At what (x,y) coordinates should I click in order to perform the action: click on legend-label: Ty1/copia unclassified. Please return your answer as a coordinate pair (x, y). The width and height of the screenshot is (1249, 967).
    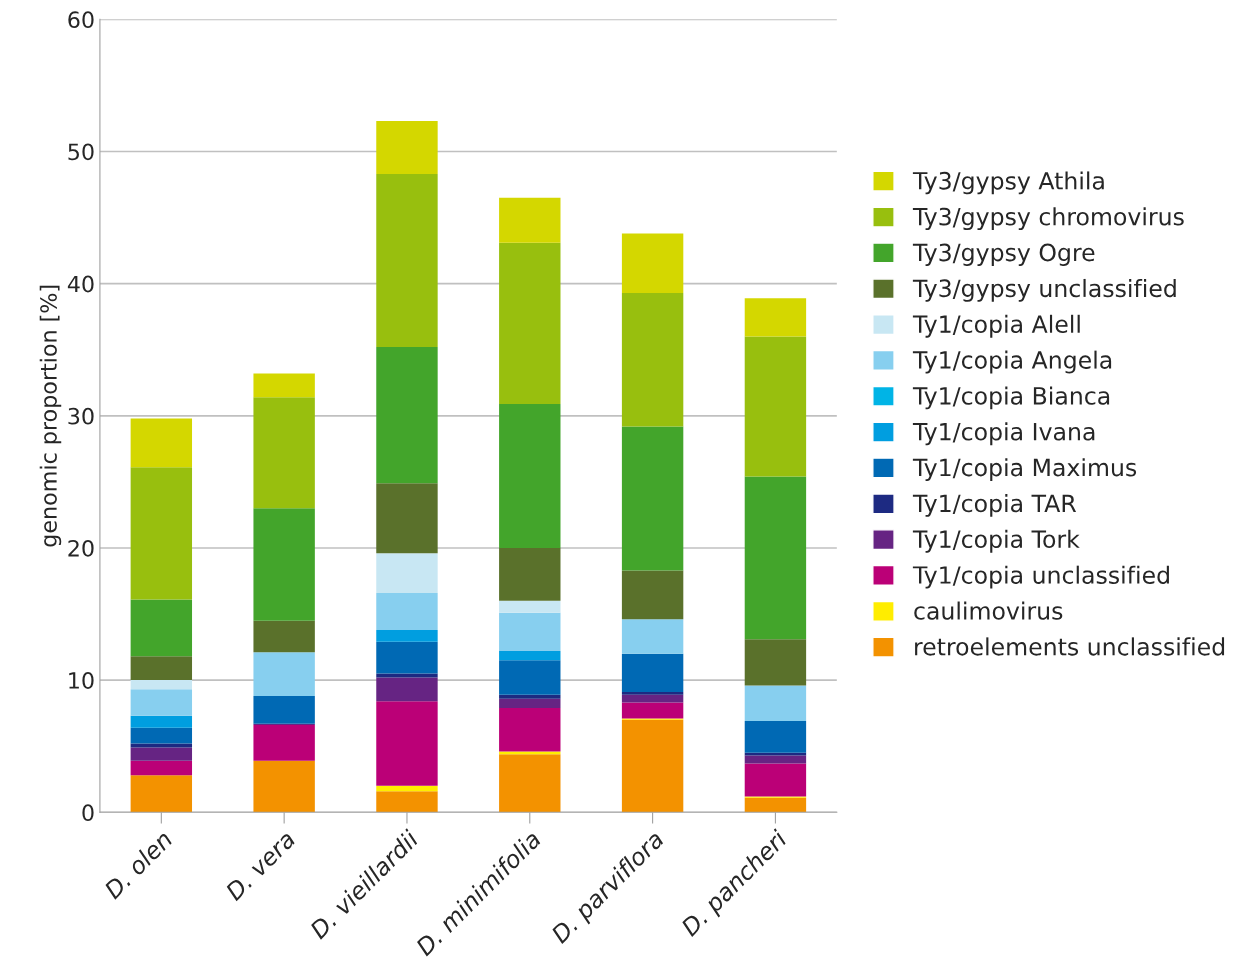
    Looking at the image, I should click on (1040, 577).